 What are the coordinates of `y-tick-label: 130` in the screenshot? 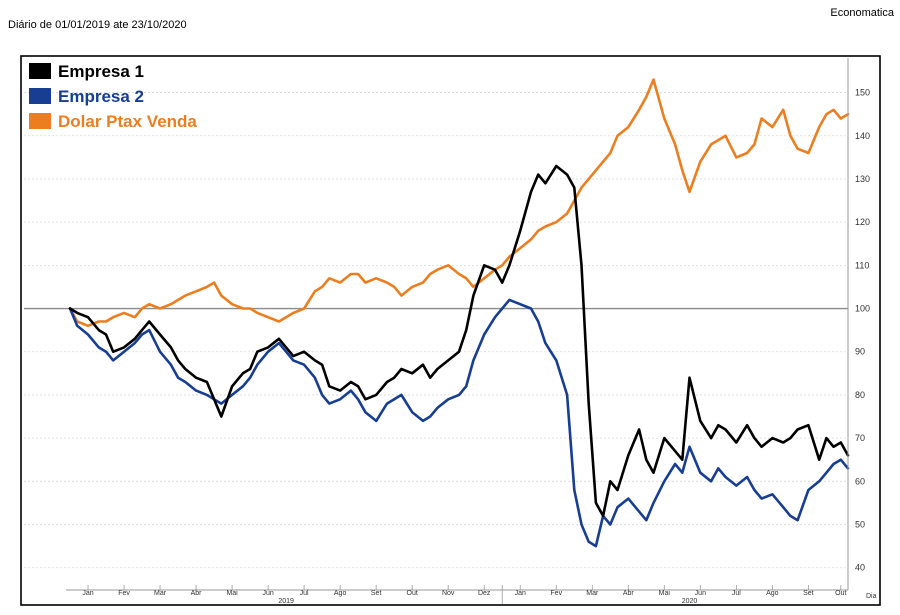 It's located at (862, 179).